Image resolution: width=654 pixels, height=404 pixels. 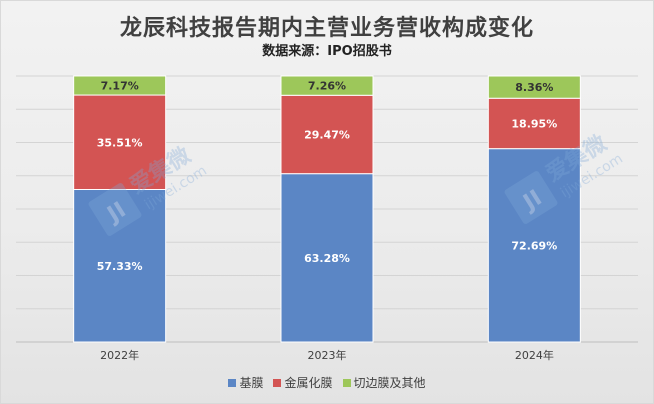 What do you see at coordinates (308, 383) in the screenshot?
I see `legend-label: 金属化膜` at bounding box center [308, 383].